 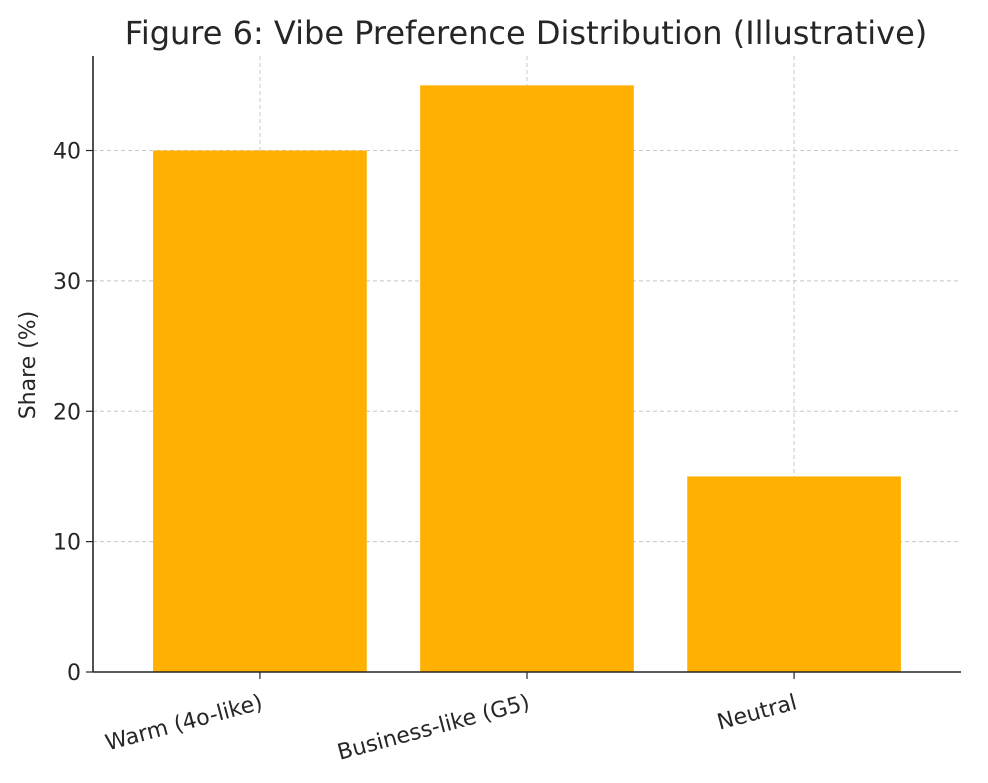 What do you see at coordinates (757, 712) in the screenshot?
I see `x-tick-label: Neutral` at bounding box center [757, 712].